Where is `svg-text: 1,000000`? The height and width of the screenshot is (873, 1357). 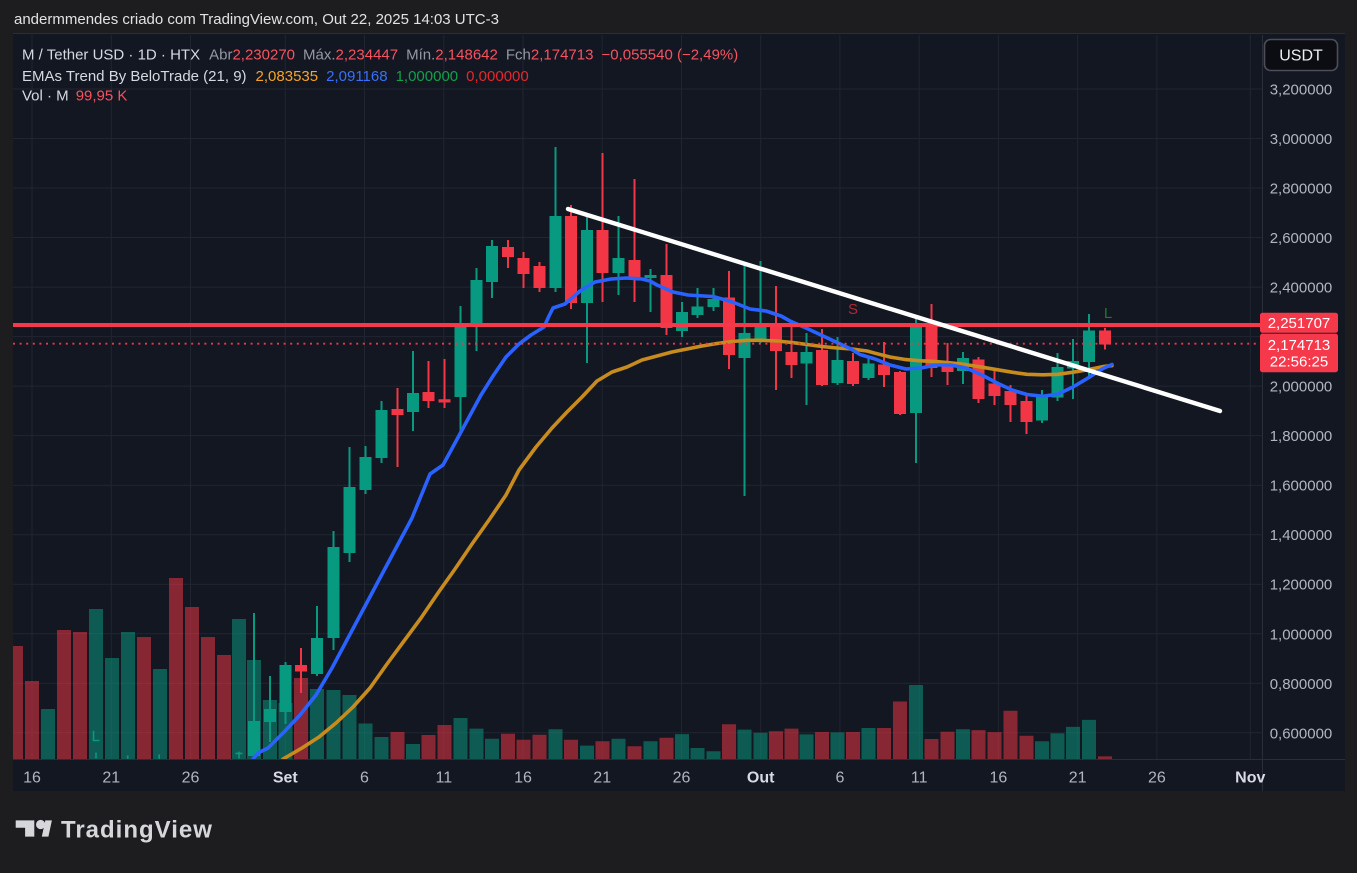 svg-text: 1,000000 is located at coordinates (1301, 634).